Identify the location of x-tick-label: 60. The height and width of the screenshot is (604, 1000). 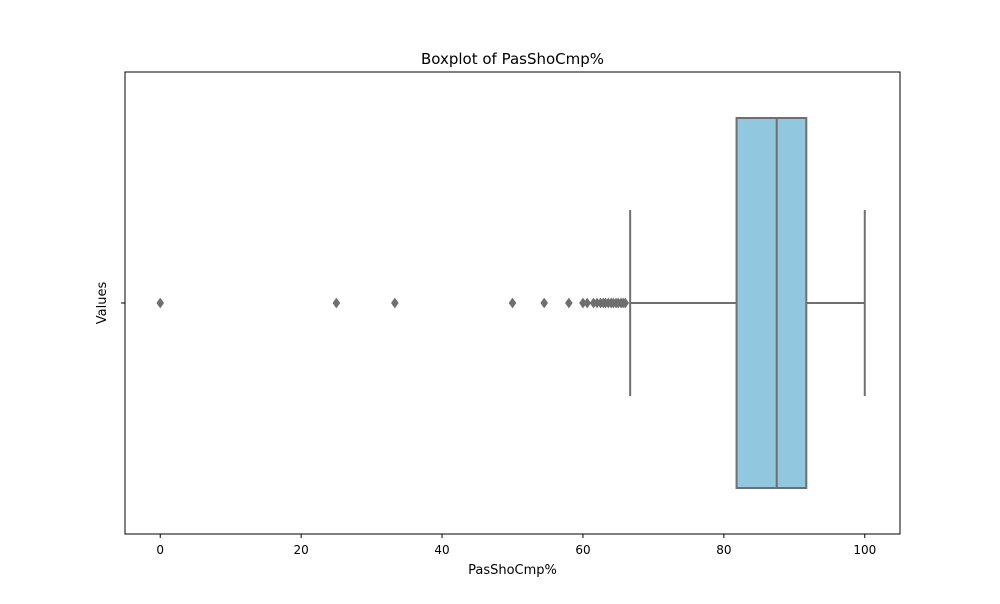
(582, 550).